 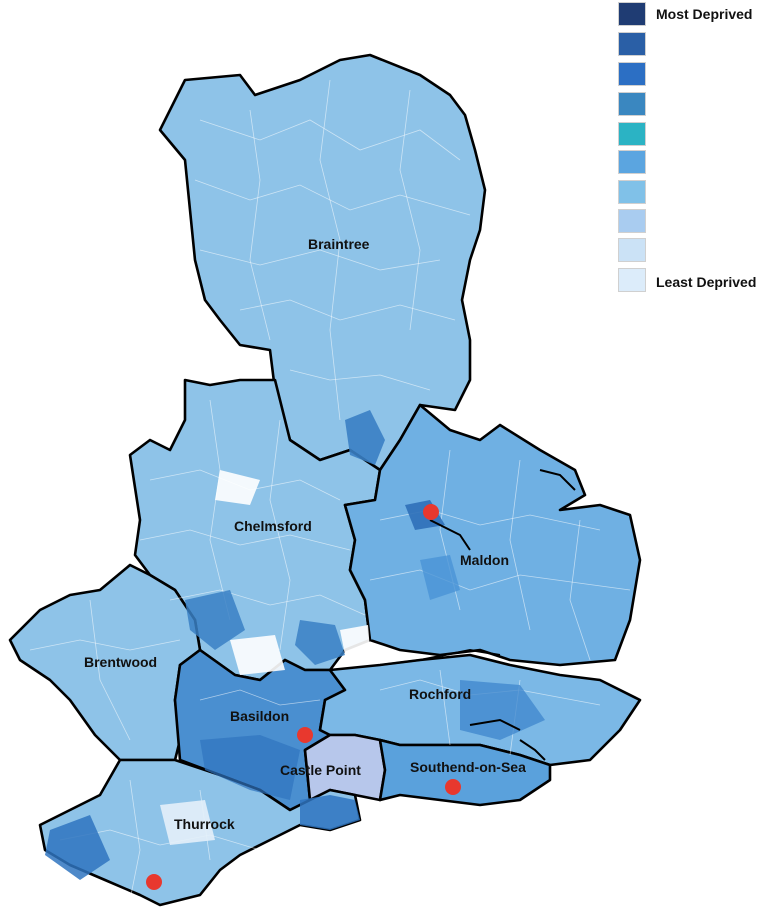 I want to click on legend: Most Deprived Least Deprived, so click(x=693, y=150).